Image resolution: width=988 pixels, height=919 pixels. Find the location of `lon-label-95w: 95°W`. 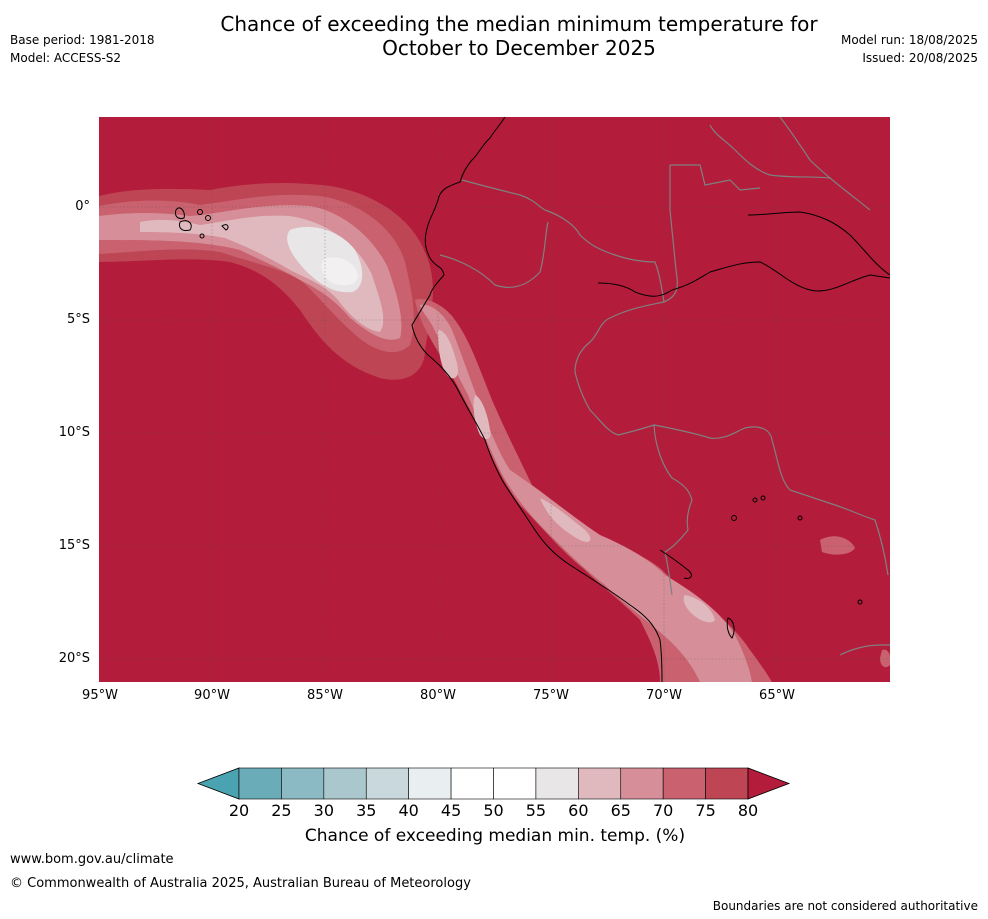

lon-label-95w: 95°W is located at coordinates (100, 695).